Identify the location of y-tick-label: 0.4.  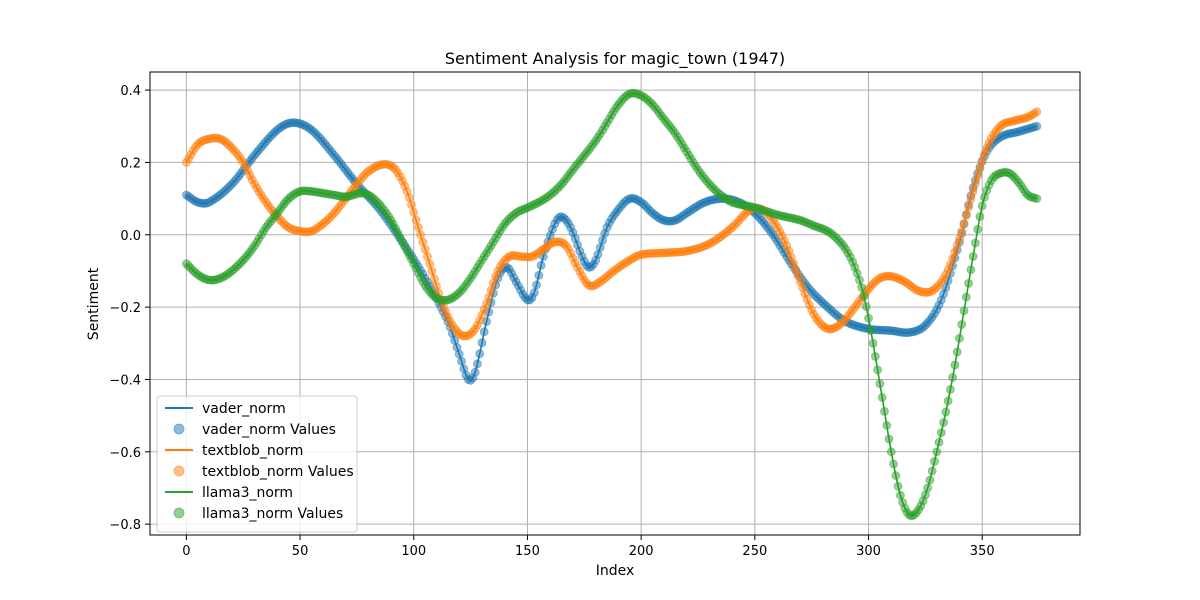
(130, 91).